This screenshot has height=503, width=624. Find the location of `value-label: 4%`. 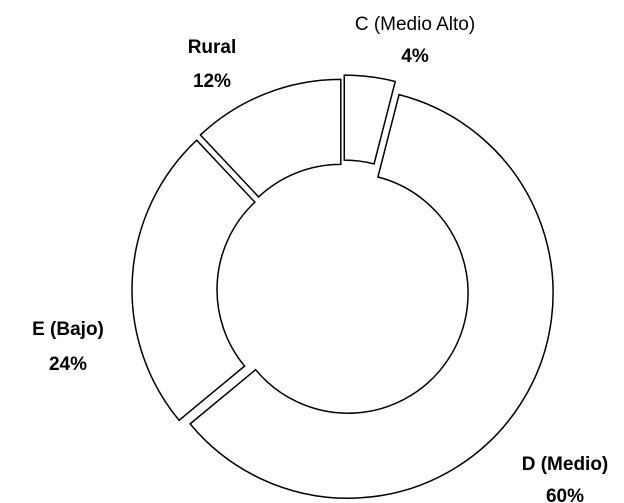

value-label: 4% is located at coordinates (415, 56).